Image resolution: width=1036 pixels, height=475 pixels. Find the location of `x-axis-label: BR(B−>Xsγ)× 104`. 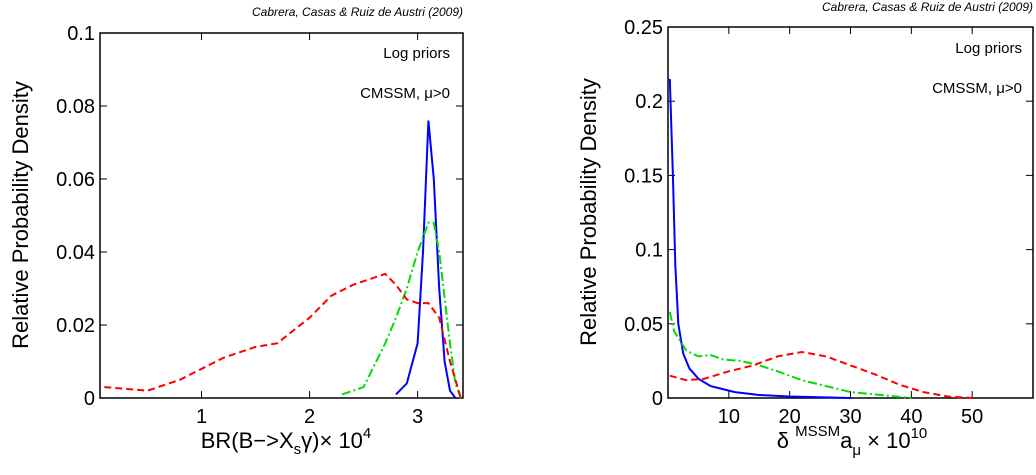

x-axis-label: BR(B−>Xsγ)× 104 is located at coordinates (286, 441).